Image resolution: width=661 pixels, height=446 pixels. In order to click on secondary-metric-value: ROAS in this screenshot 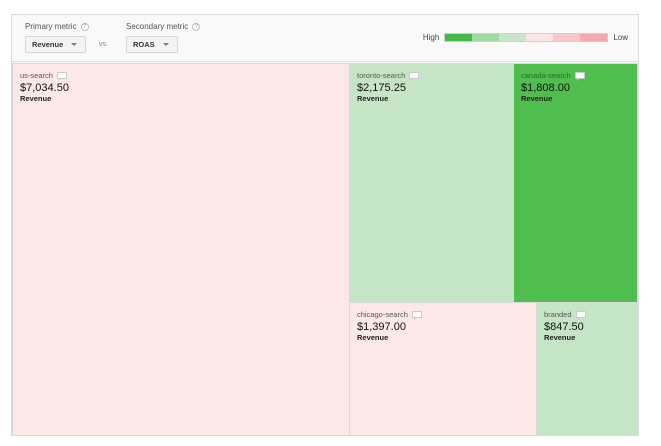, I will do `click(144, 44)`.